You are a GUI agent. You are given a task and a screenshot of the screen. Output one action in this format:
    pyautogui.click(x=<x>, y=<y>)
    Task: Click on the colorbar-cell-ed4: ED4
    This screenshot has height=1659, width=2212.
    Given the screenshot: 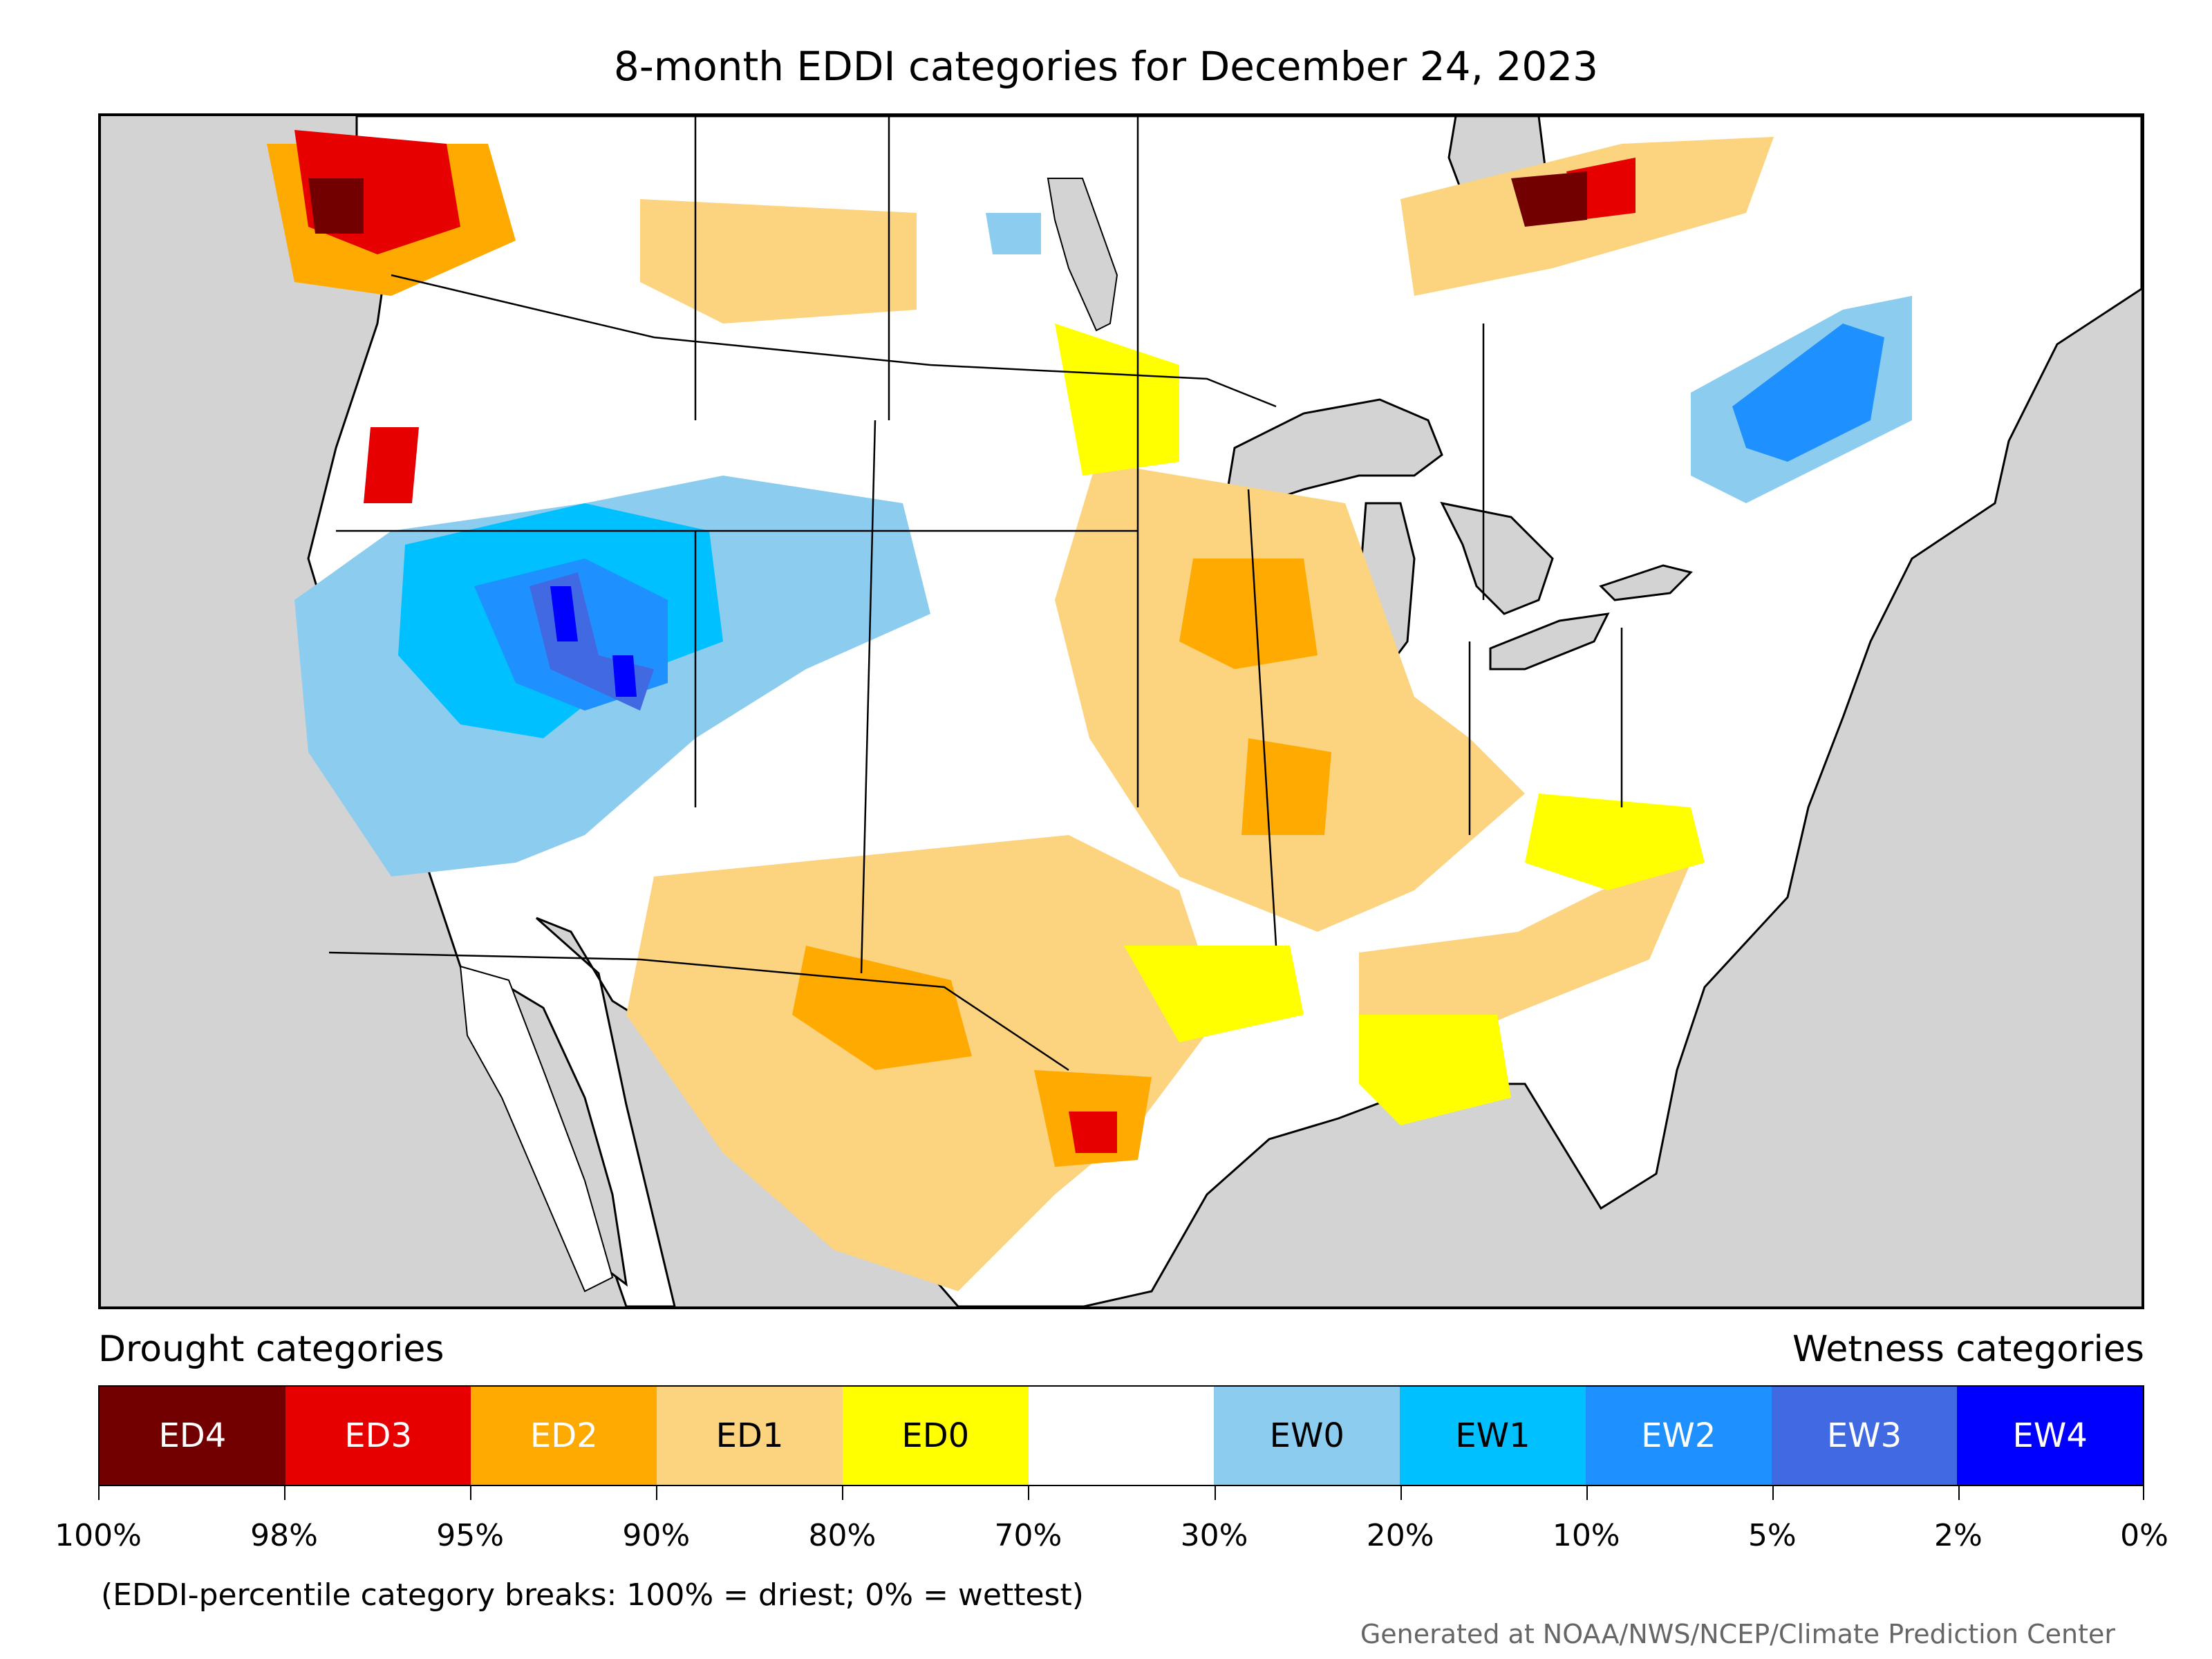 What is the action you would take?
    pyautogui.click(x=192, y=1436)
    